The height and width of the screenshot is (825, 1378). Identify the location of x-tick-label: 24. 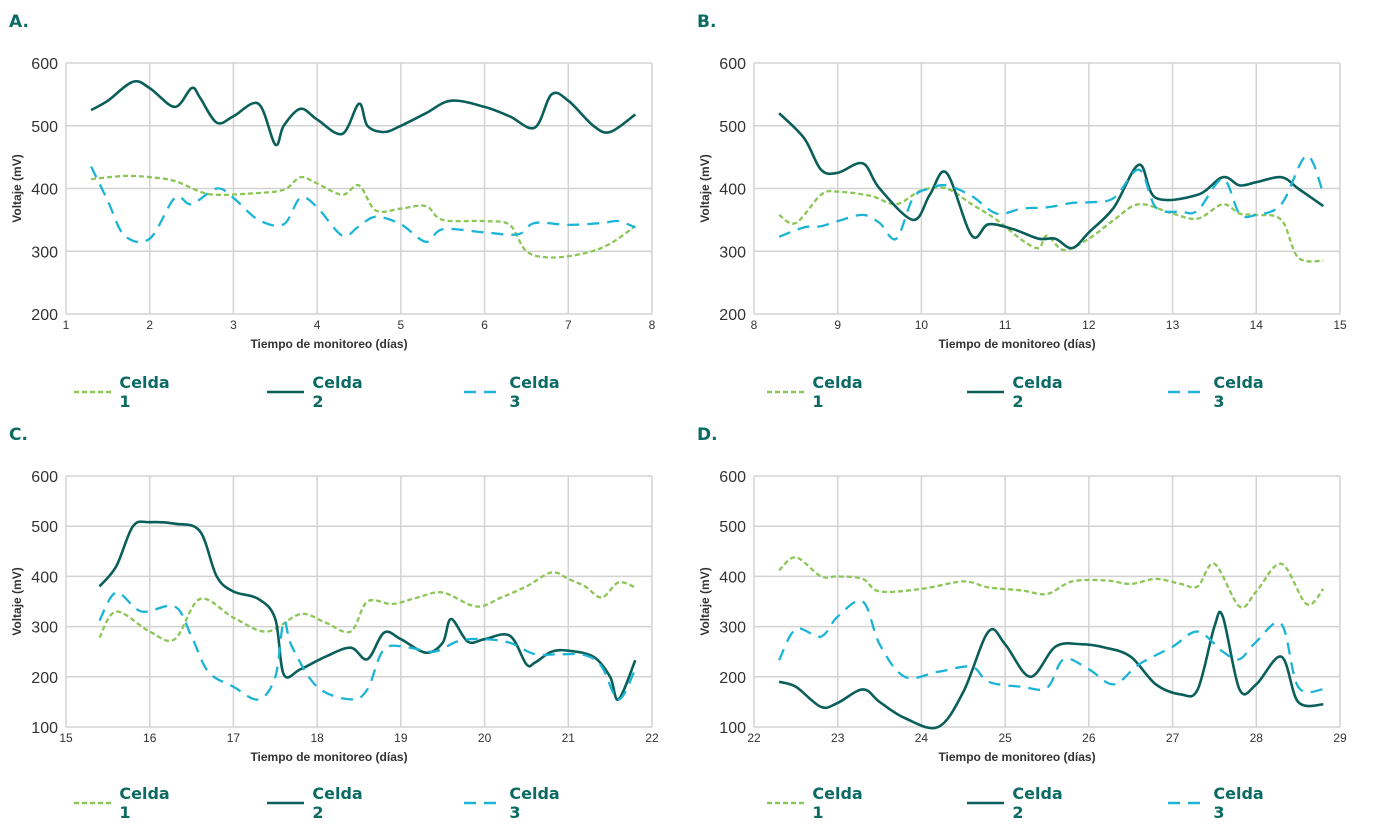
(922, 738).